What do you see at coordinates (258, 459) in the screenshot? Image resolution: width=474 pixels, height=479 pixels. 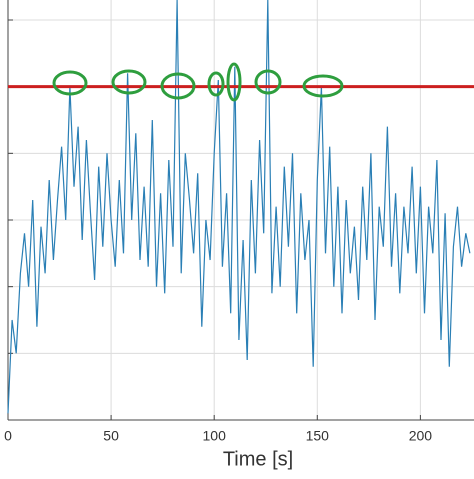 I see `x-axis-label: Time [s]` at bounding box center [258, 459].